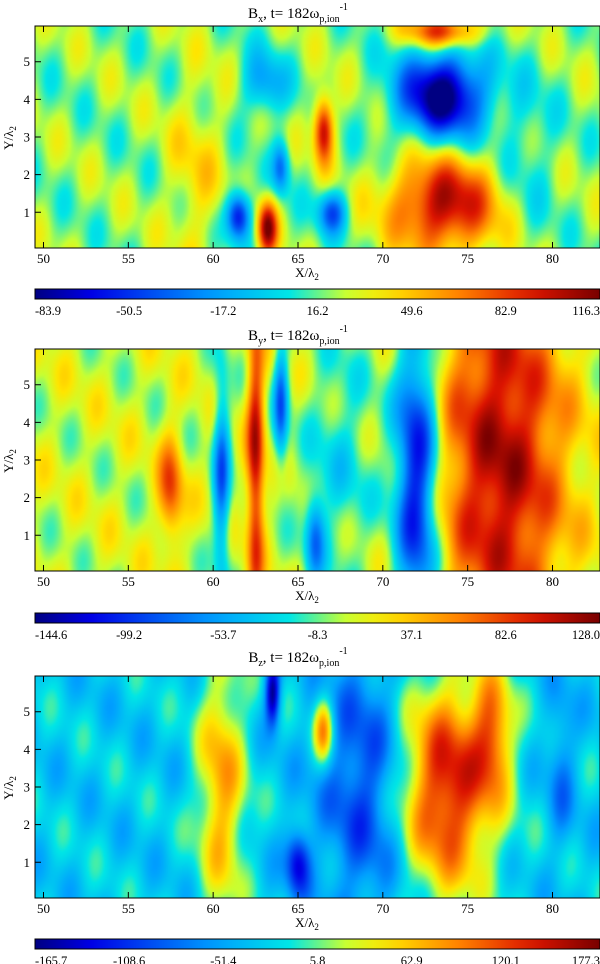 This screenshot has height=964, width=600. I want to click on colorbar-tick-label: 5.8, so click(318, 959).